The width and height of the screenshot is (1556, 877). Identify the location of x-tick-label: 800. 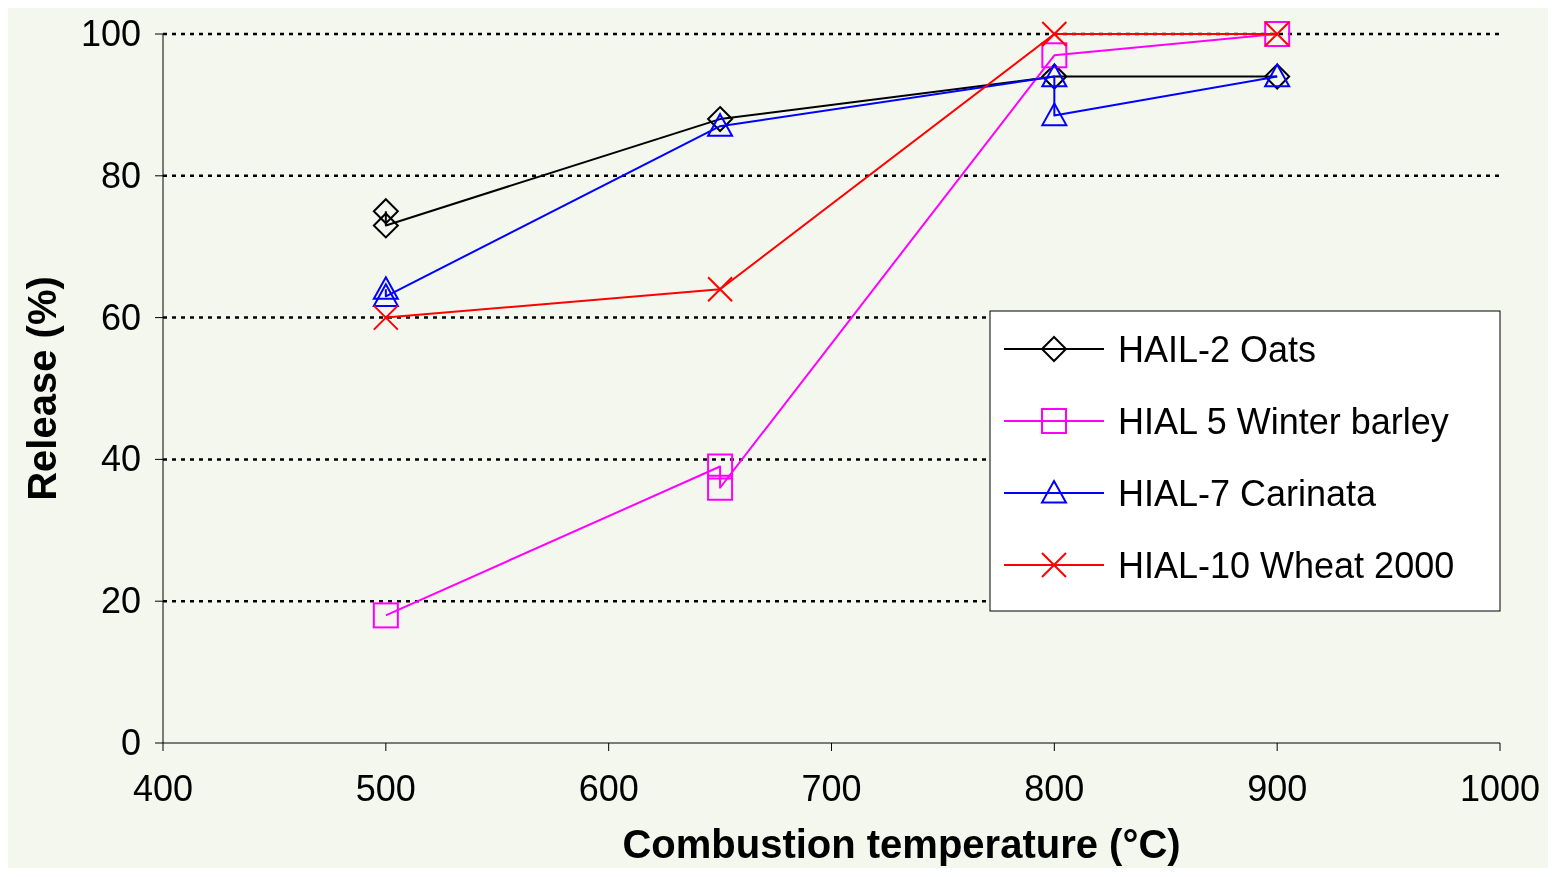
(1054, 788).